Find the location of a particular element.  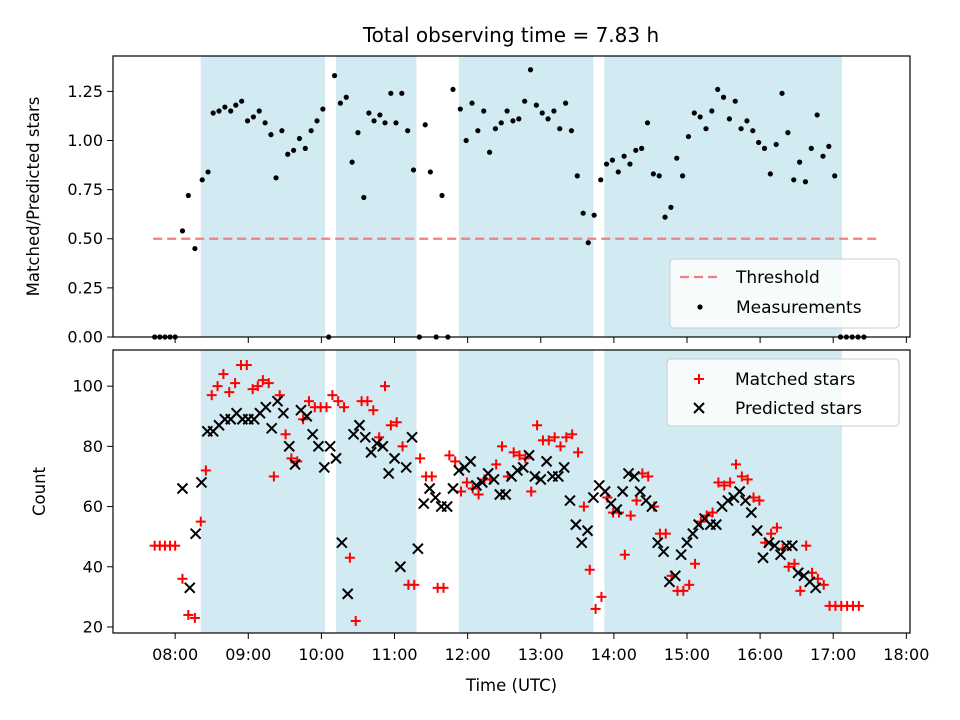

bottom-y-tick-label: 60 is located at coordinates (93, 506).